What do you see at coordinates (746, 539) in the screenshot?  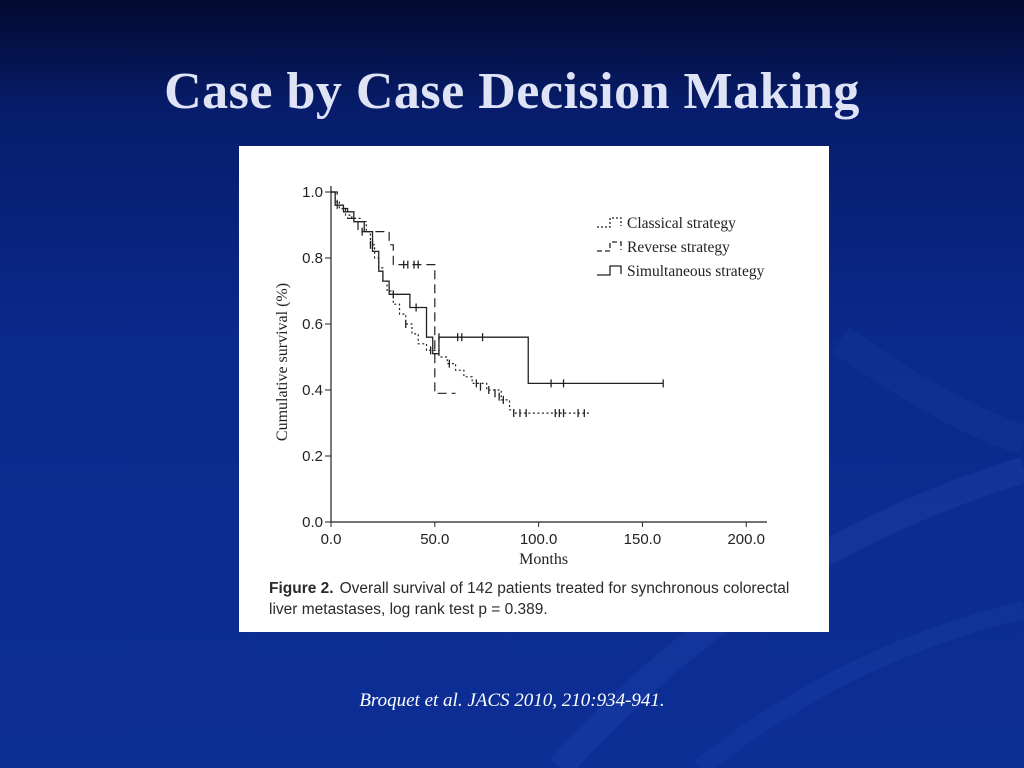 I see `x-tick-label: 200.0` at bounding box center [746, 539].